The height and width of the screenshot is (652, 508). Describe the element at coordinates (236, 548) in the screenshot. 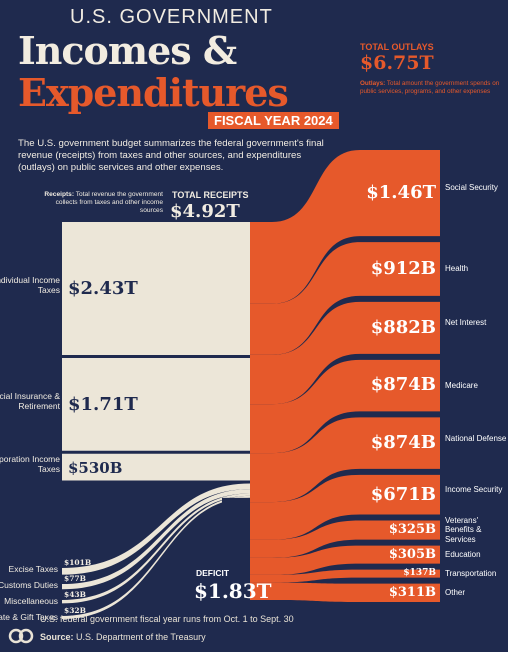

I see `deficit-block` at that location.